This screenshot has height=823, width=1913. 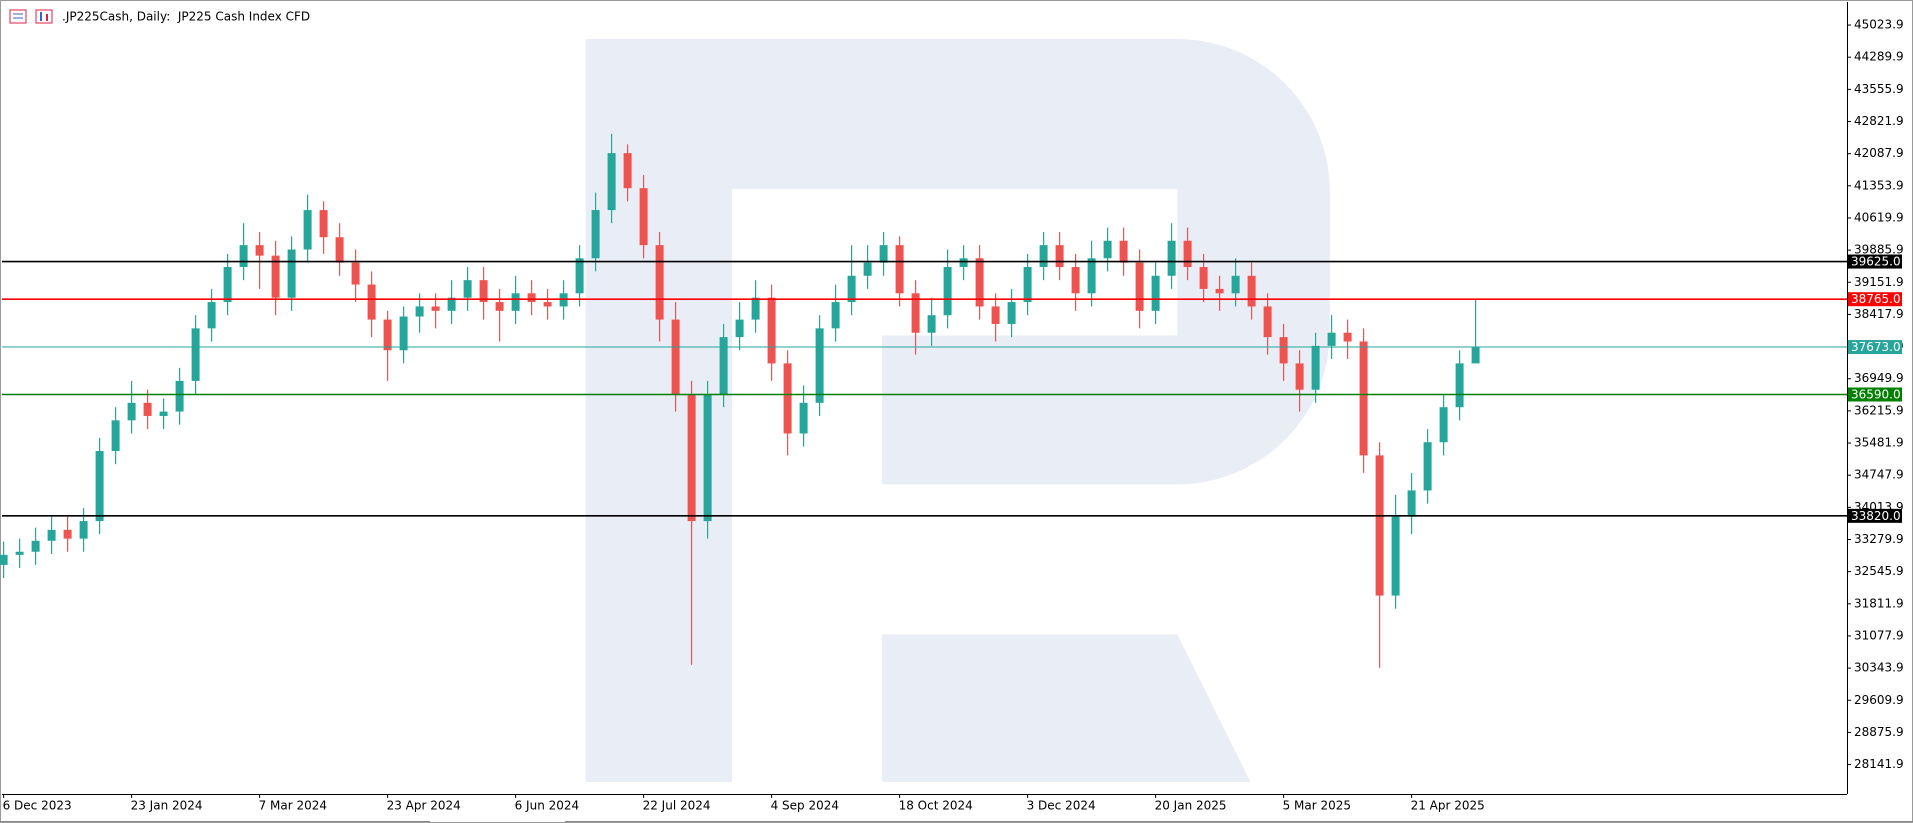 What do you see at coordinates (805, 806) in the screenshot?
I see `x-tick-label: 4 Sep 2024` at bounding box center [805, 806].